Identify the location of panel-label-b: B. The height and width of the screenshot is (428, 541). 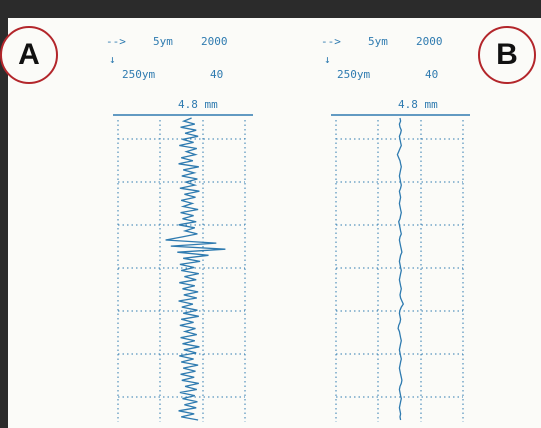
(507, 55).